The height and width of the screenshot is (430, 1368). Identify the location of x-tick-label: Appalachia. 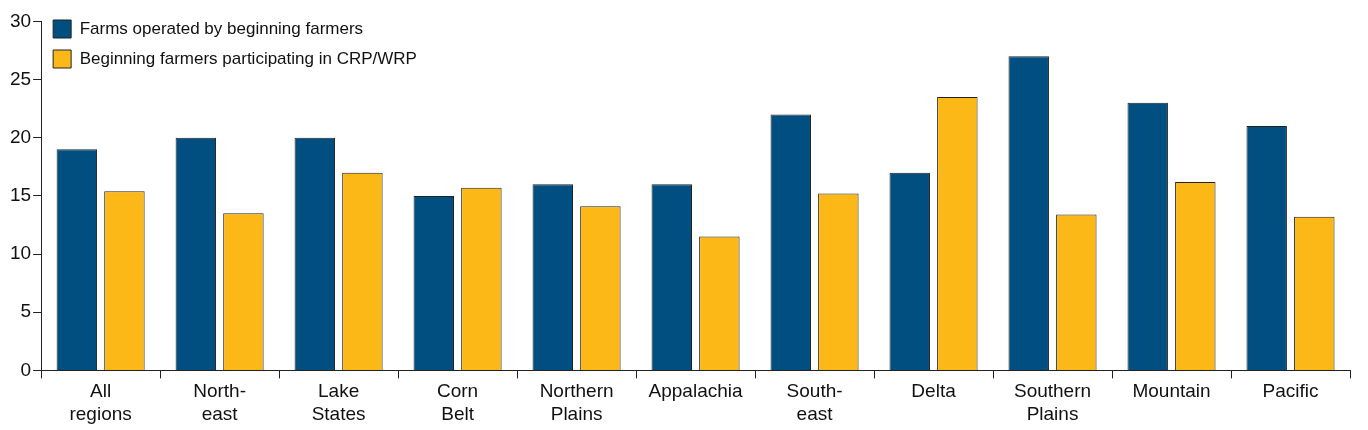
(695, 391).